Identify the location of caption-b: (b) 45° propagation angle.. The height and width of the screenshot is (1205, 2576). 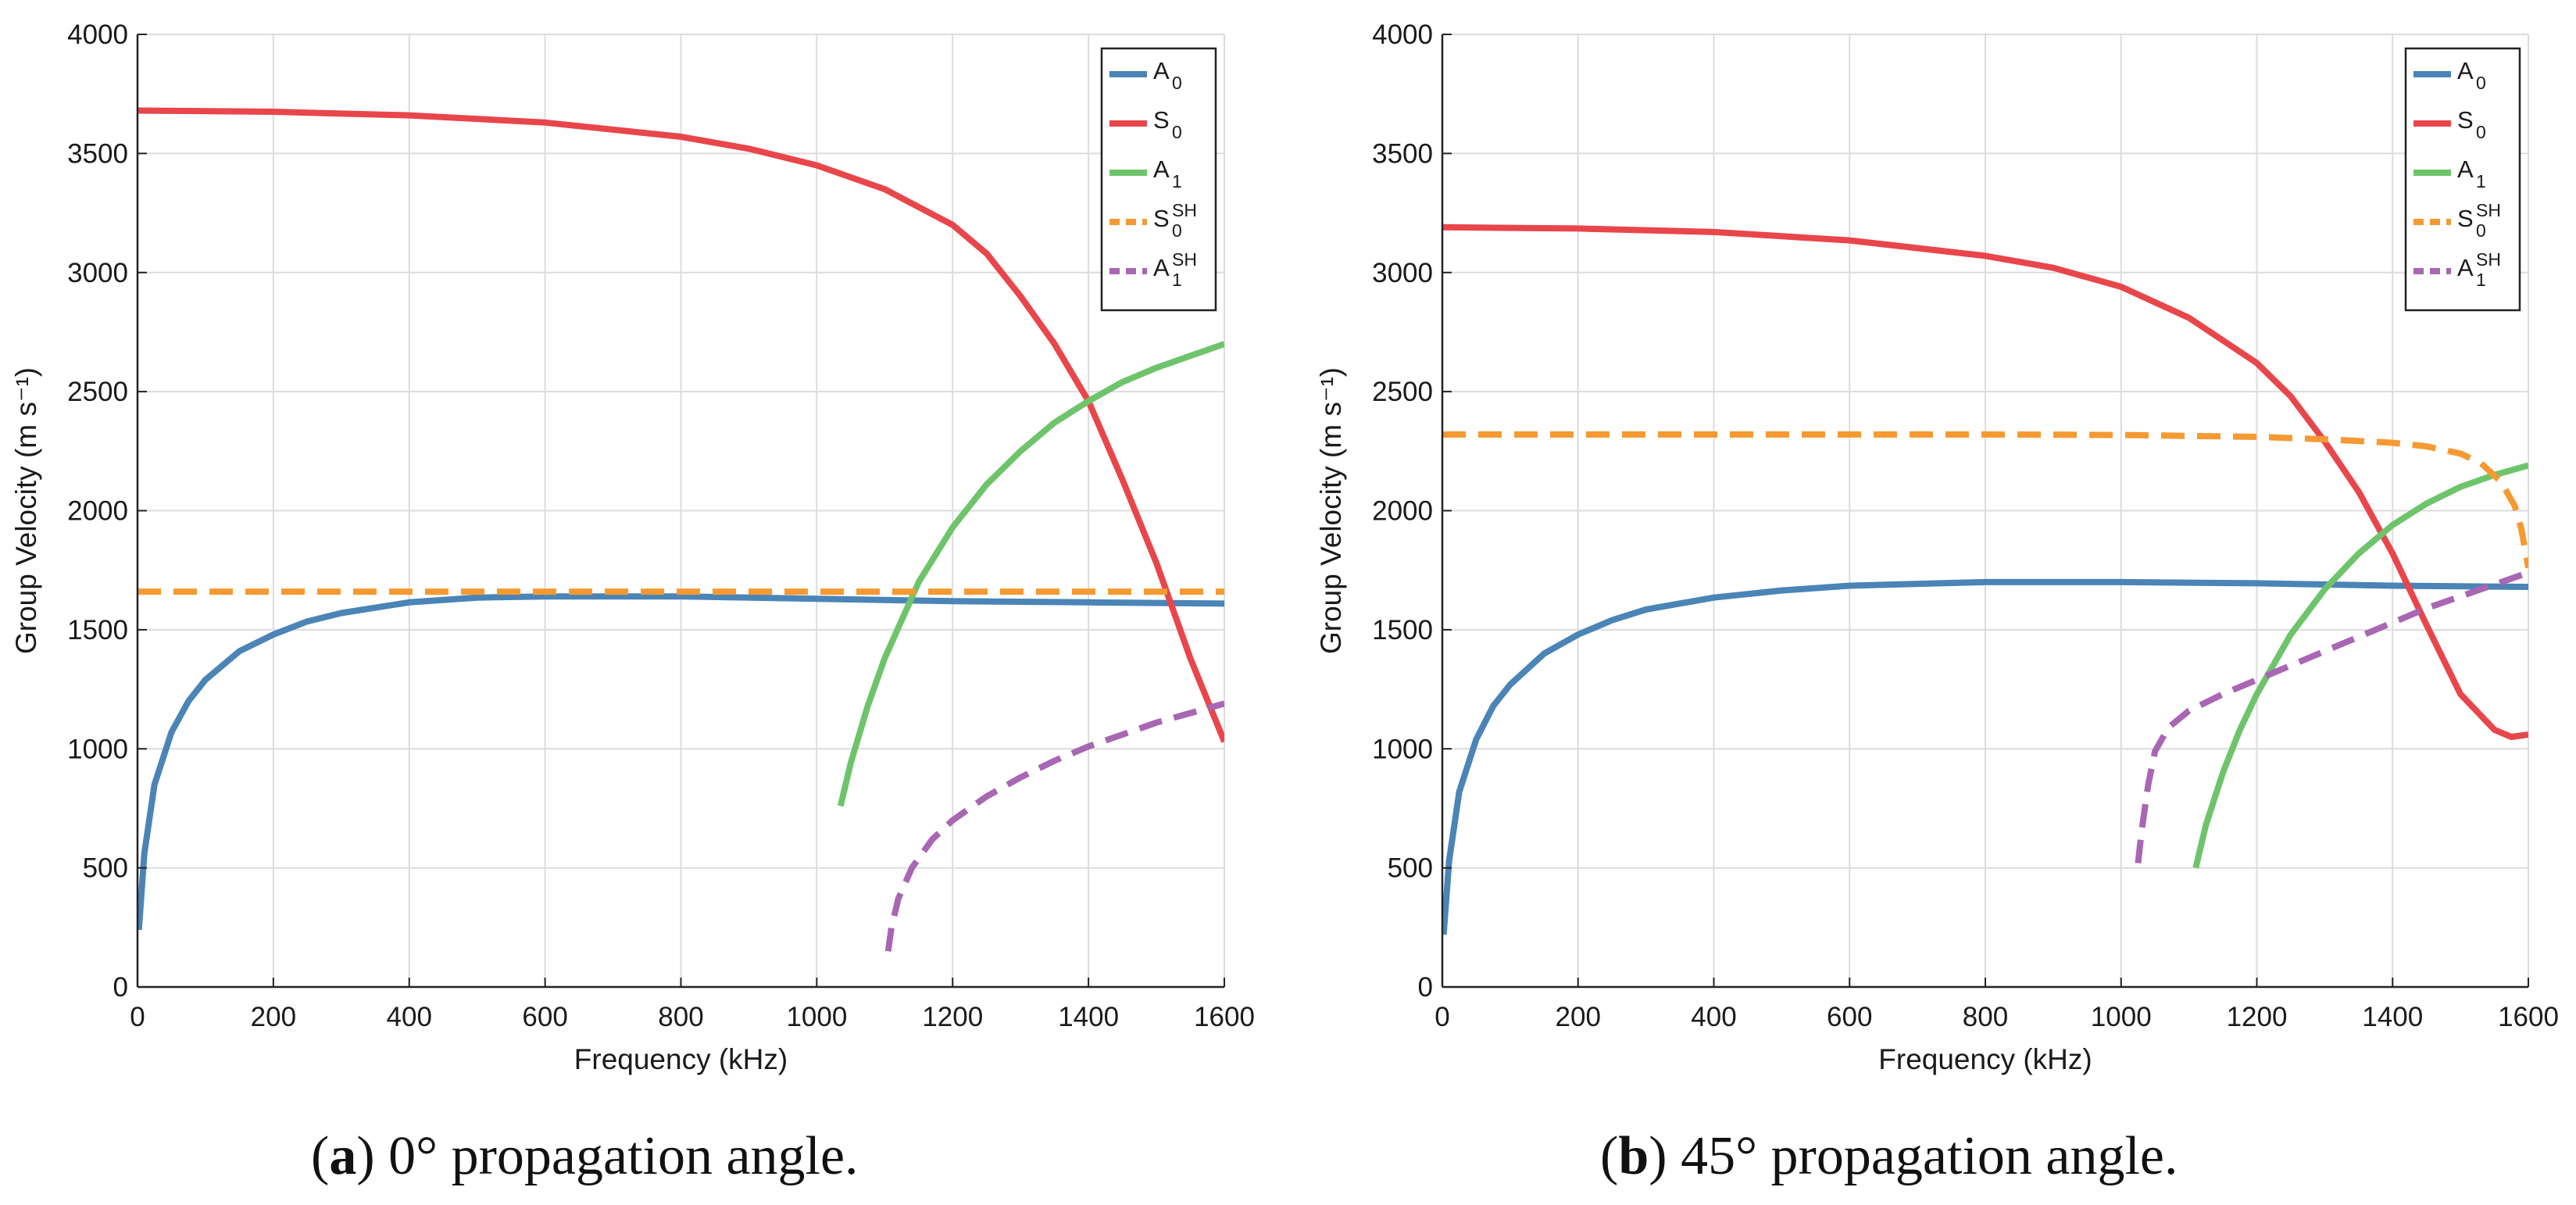
(1889, 1156).